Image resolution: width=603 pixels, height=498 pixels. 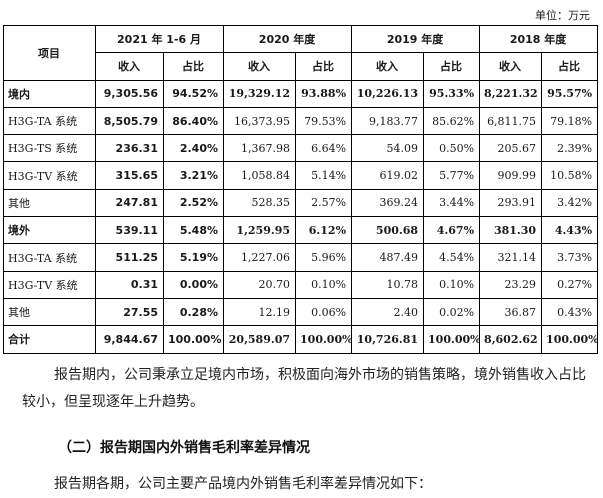 I want to click on share-cell: 0.50%, so click(x=452, y=148).